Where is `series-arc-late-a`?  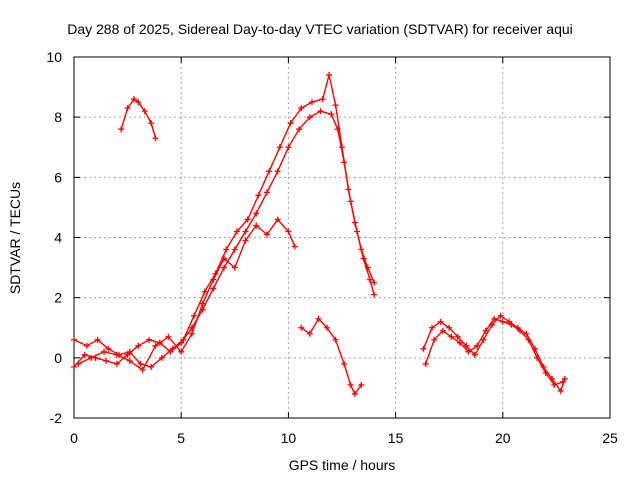 series-arc-late-a is located at coordinates (494, 351).